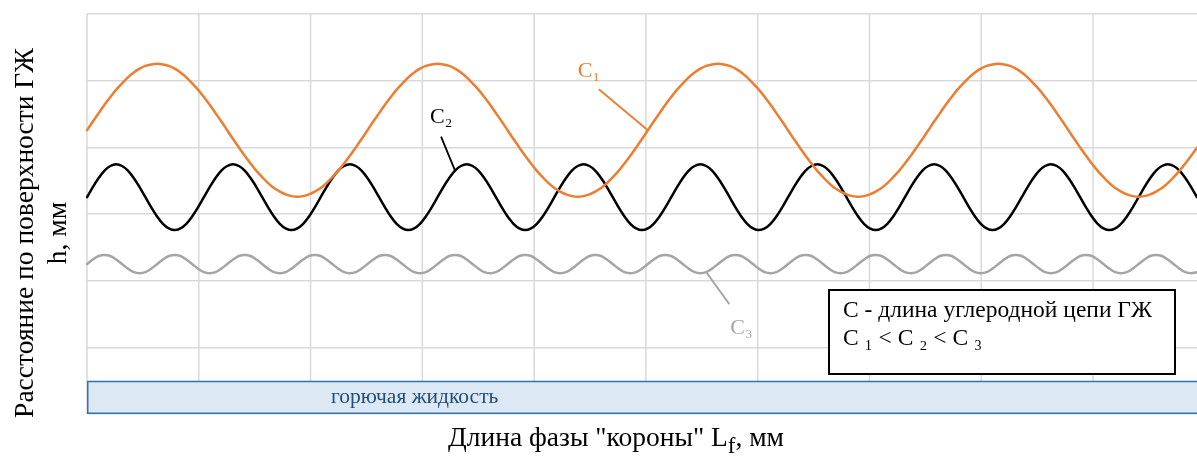  Describe the element at coordinates (741, 327) in the screenshot. I see `legend-label: C₃` at that location.